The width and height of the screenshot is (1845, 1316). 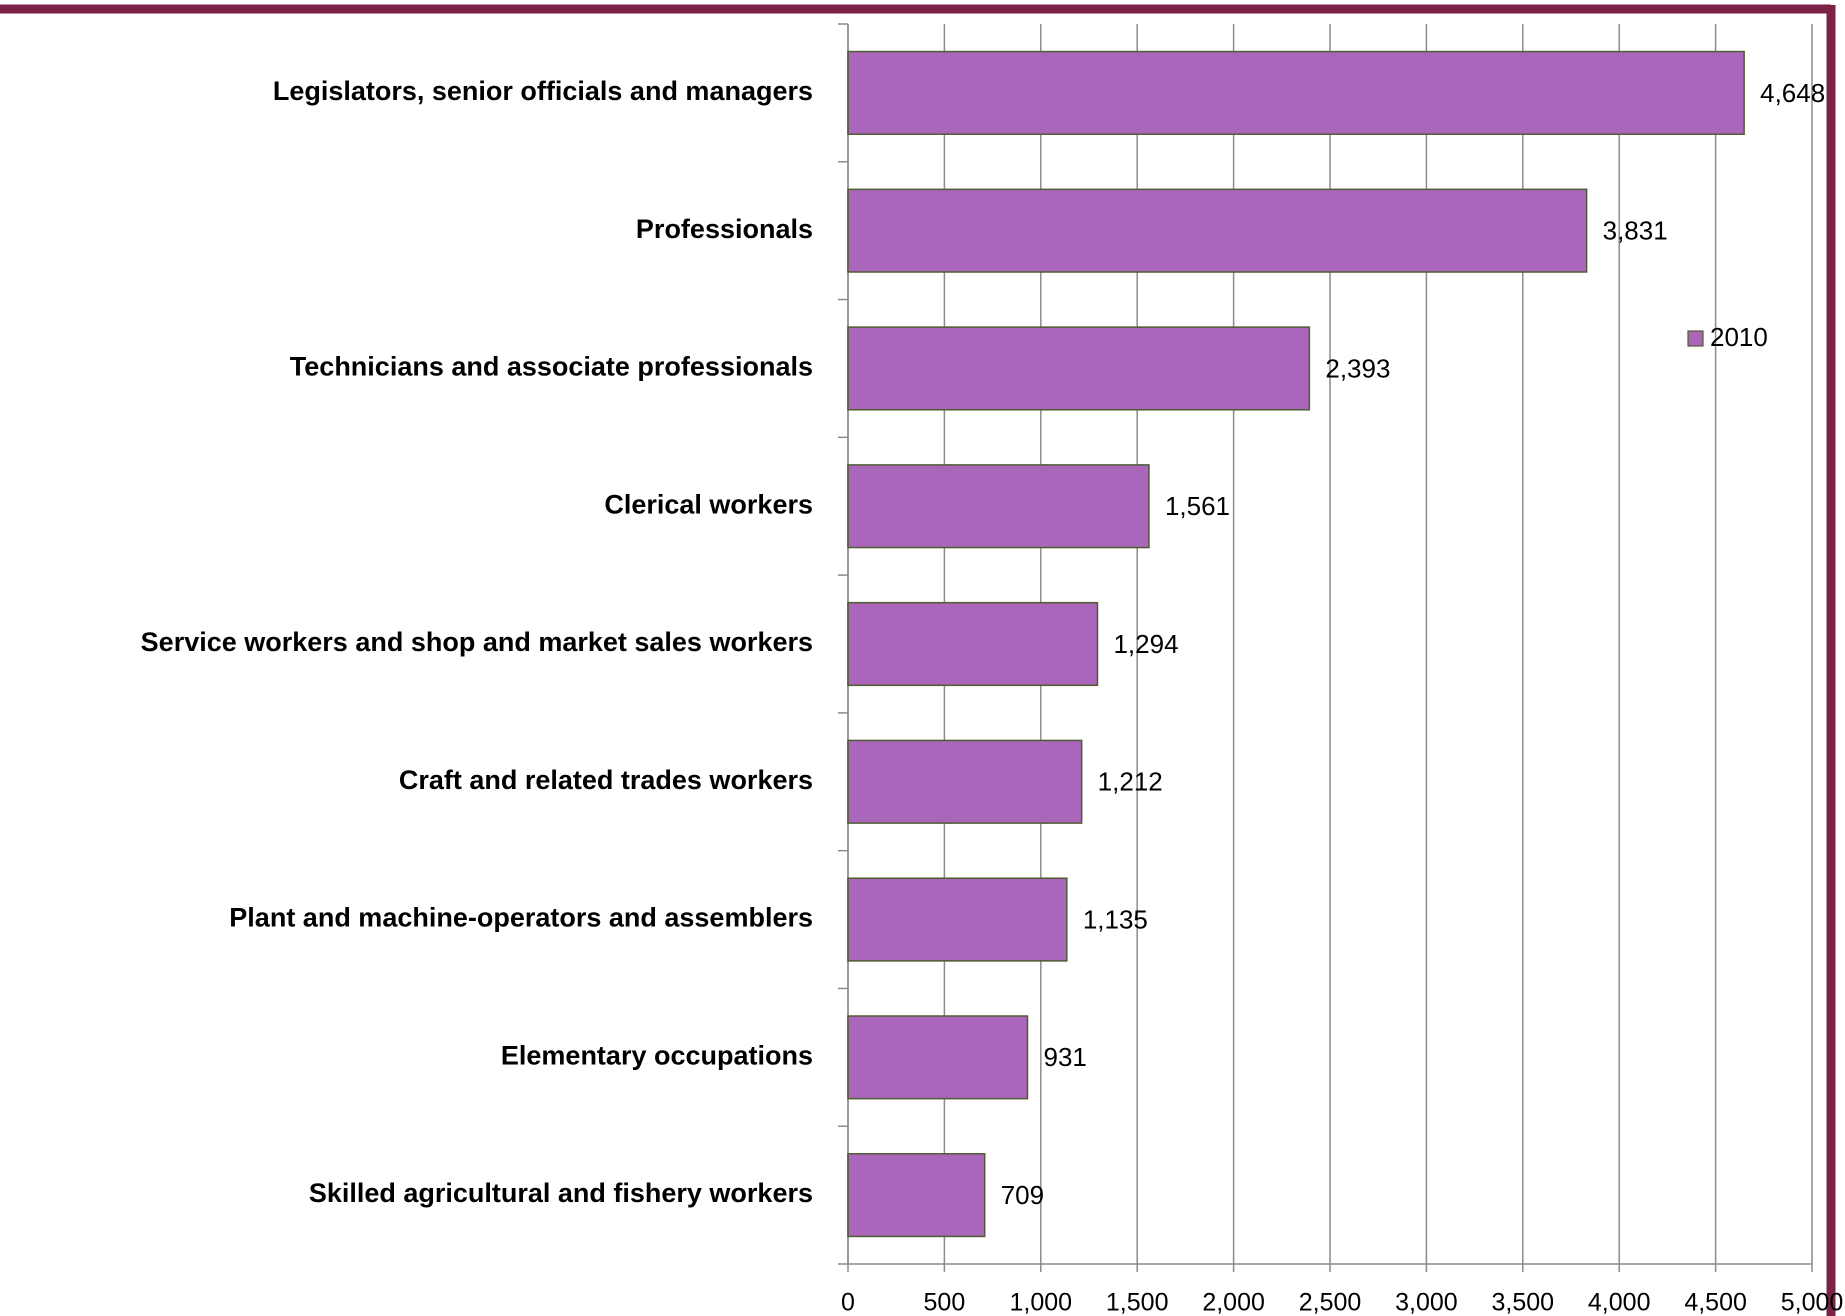 I want to click on x-tick-label: 0, so click(x=848, y=1302).